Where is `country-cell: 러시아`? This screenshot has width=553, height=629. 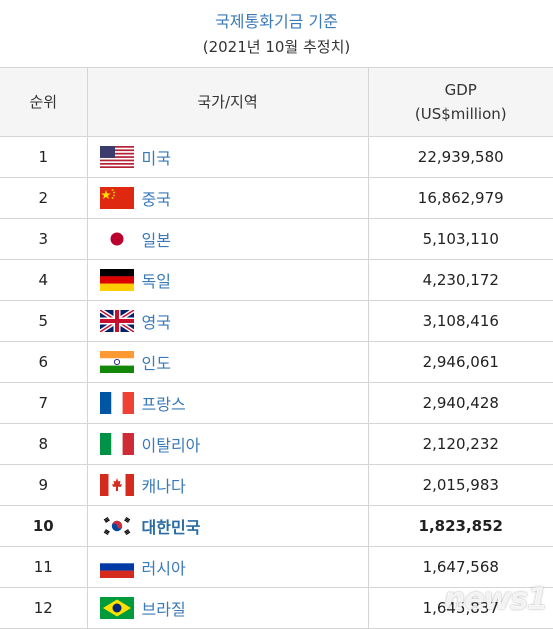 country-cell: 러시아 is located at coordinates (228, 567).